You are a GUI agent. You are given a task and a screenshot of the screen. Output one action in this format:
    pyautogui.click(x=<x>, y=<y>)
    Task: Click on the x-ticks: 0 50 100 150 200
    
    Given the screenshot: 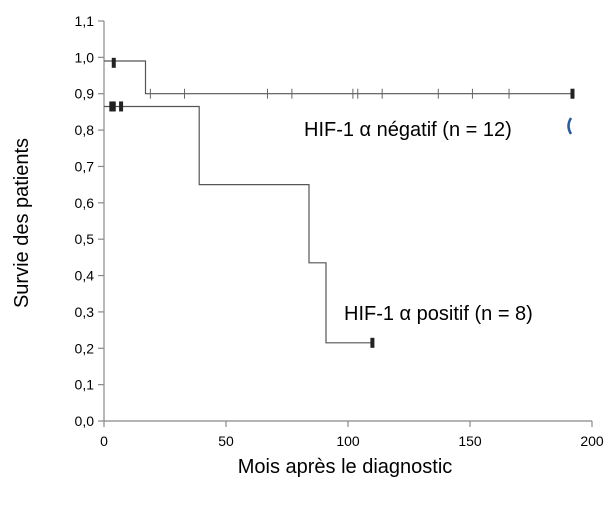 What is the action you would take?
    pyautogui.click(x=352, y=435)
    